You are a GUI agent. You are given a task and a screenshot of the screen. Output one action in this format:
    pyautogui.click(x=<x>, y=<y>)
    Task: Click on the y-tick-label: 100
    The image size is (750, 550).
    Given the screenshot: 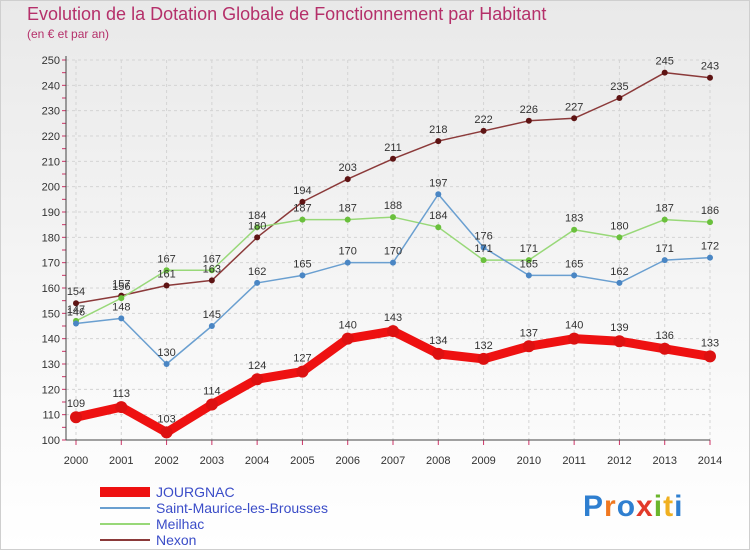 What is the action you would take?
    pyautogui.click(x=51, y=441)
    